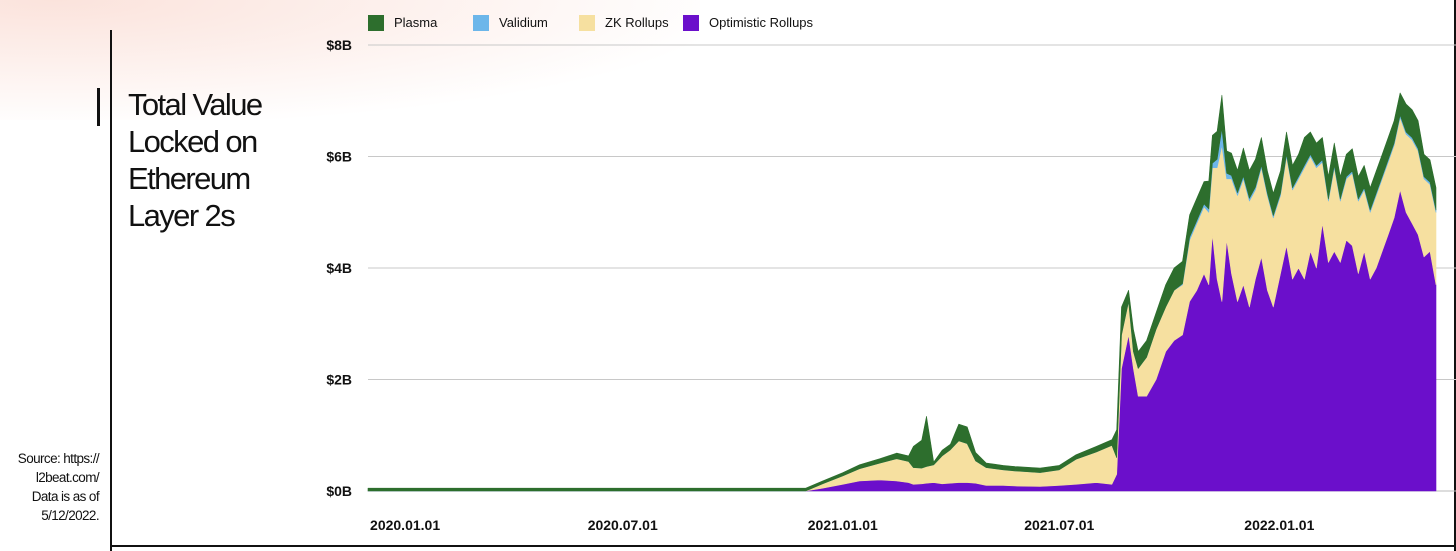  What do you see at coordinates (405, 525) in the screenshot?
I see `x-tick-label-0: 2020.01.01` at bounding box center [405, 525].